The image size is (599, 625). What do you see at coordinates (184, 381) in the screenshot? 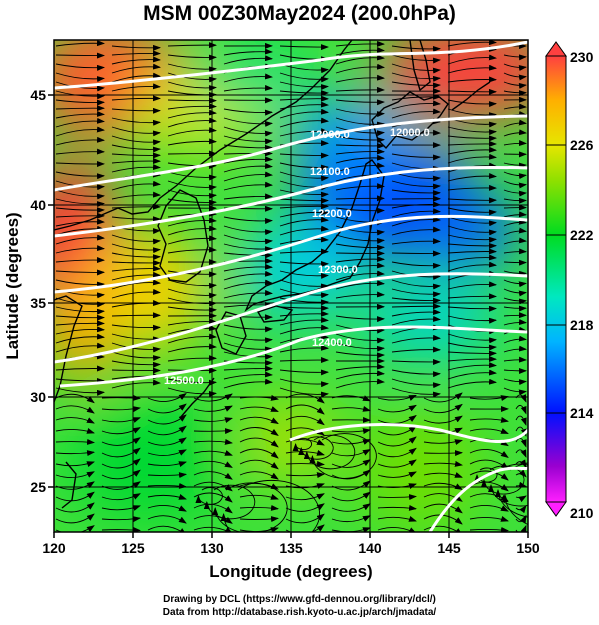
I see `contour-label: 12500.0` at bounding box center [184, 381].